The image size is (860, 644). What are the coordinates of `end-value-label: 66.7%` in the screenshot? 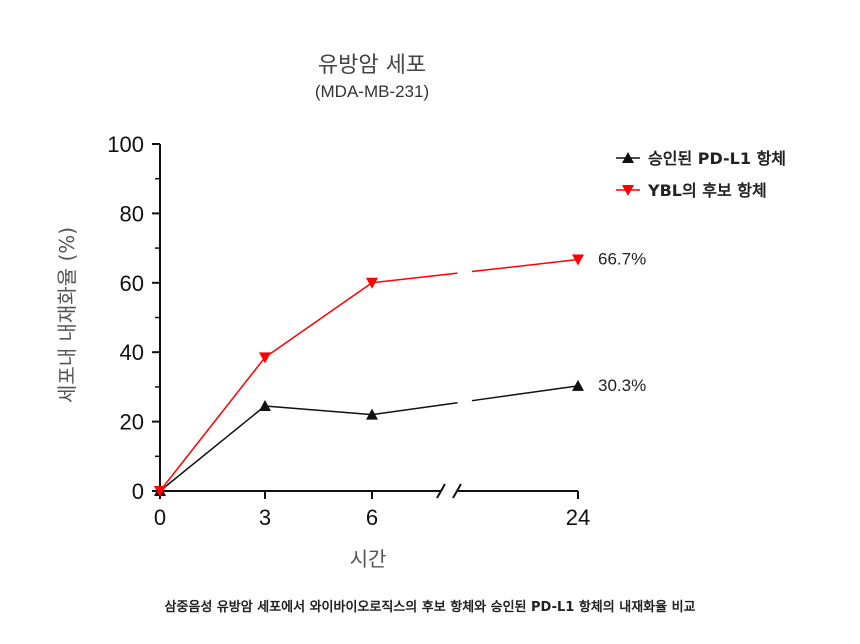 It's located at (622, 259).